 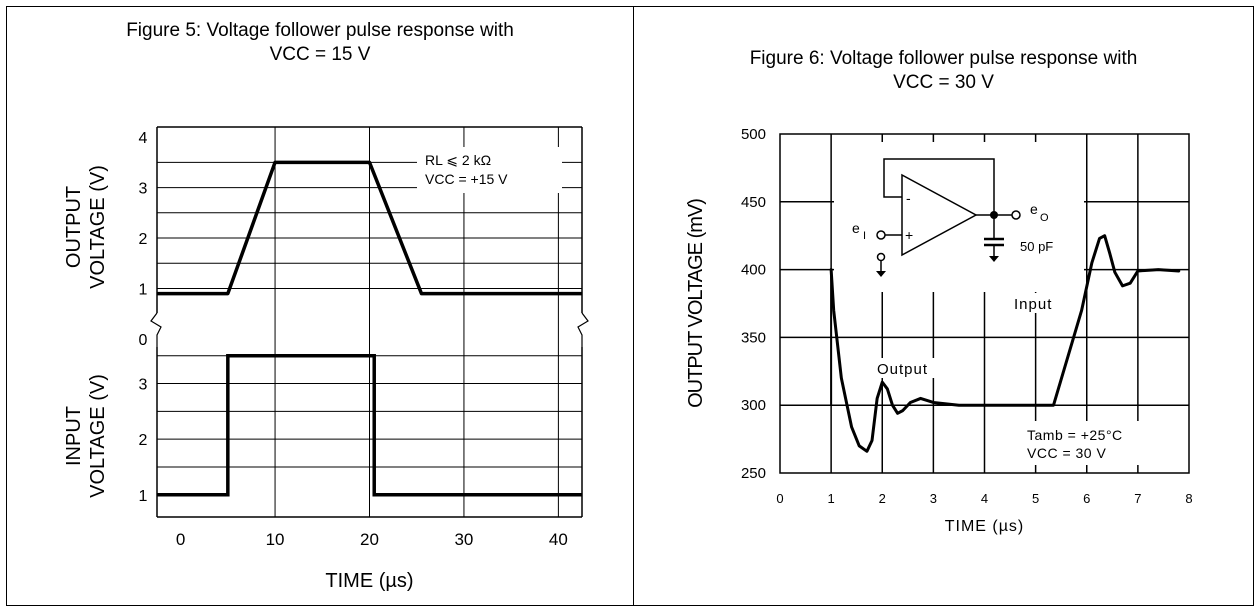 What do you see at coordinates (909, 235) in the screenshot?
I see `opamp-plus-label: +` at bounding box center [909, 235].